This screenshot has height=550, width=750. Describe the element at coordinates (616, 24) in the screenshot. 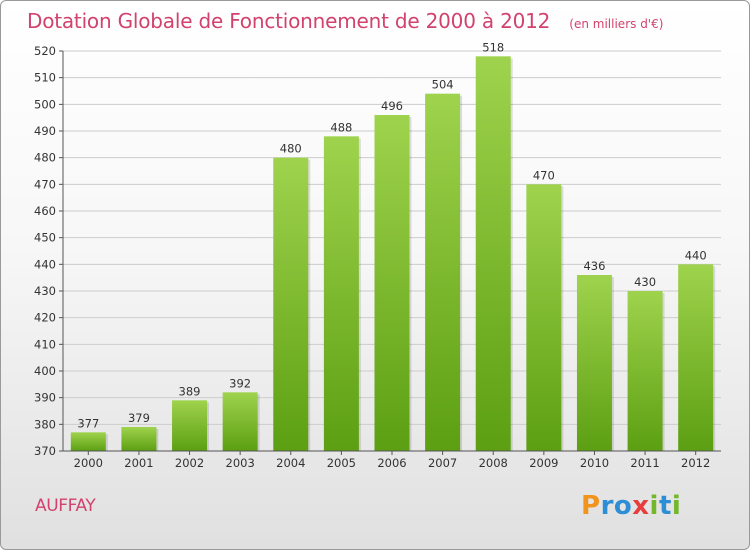

I see `chart-unit: (en milliers d'€)` at that location.